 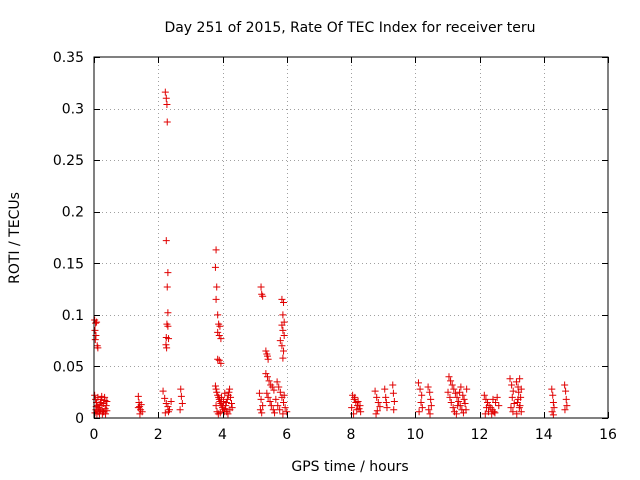 What do you see at coordinates (73, 213) in the screenshot?
I see `y-tick-label: 0.2` at bounding box center [73, 213].